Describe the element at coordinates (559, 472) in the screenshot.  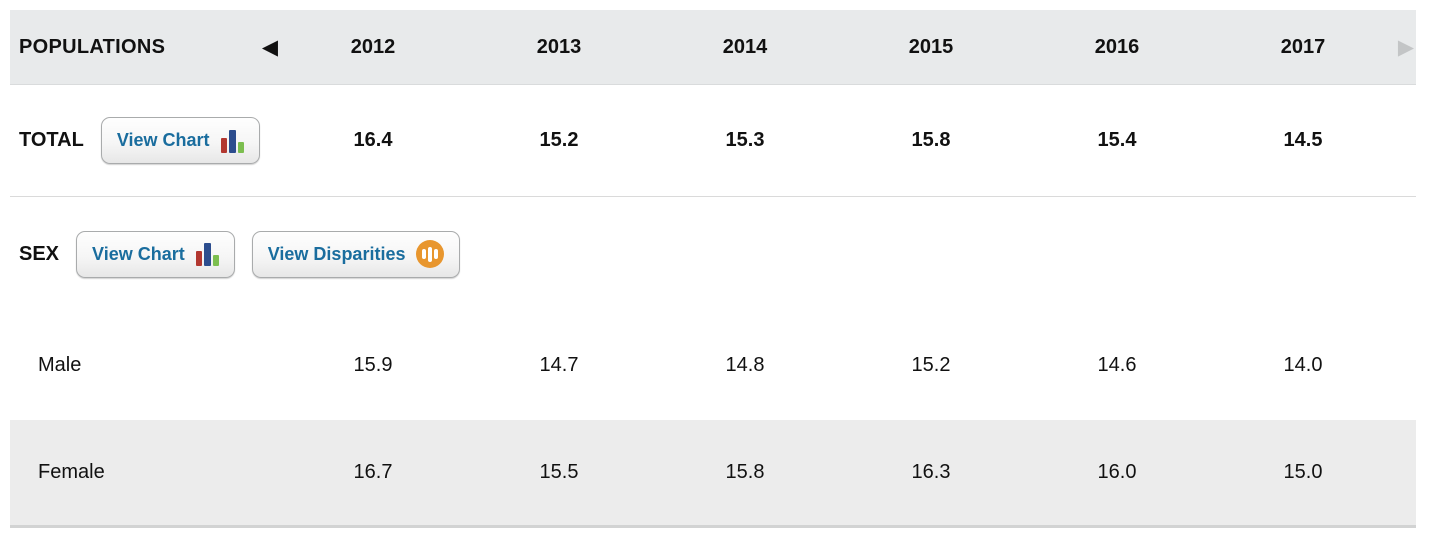
I see `female-value-2013: 15.5` at that location.